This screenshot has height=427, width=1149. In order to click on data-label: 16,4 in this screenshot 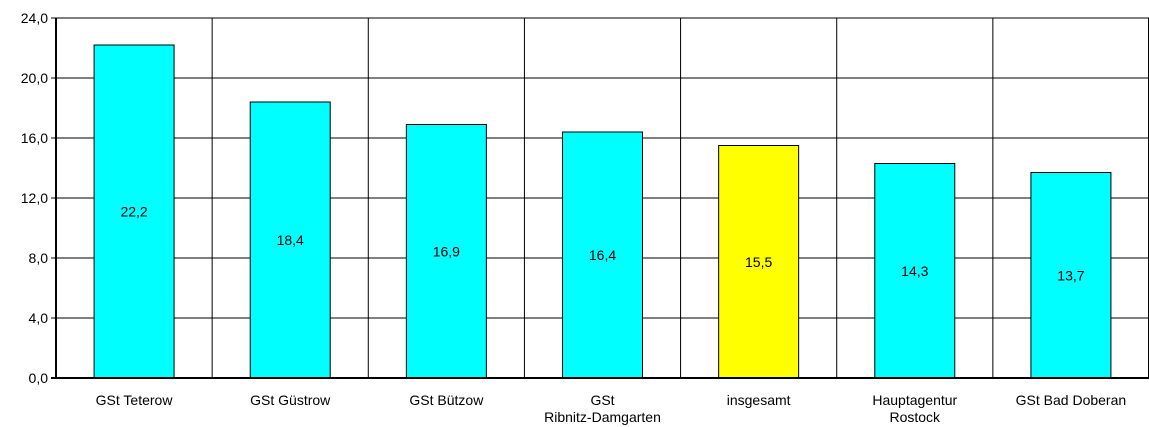, I will do `click(602, 255)`.